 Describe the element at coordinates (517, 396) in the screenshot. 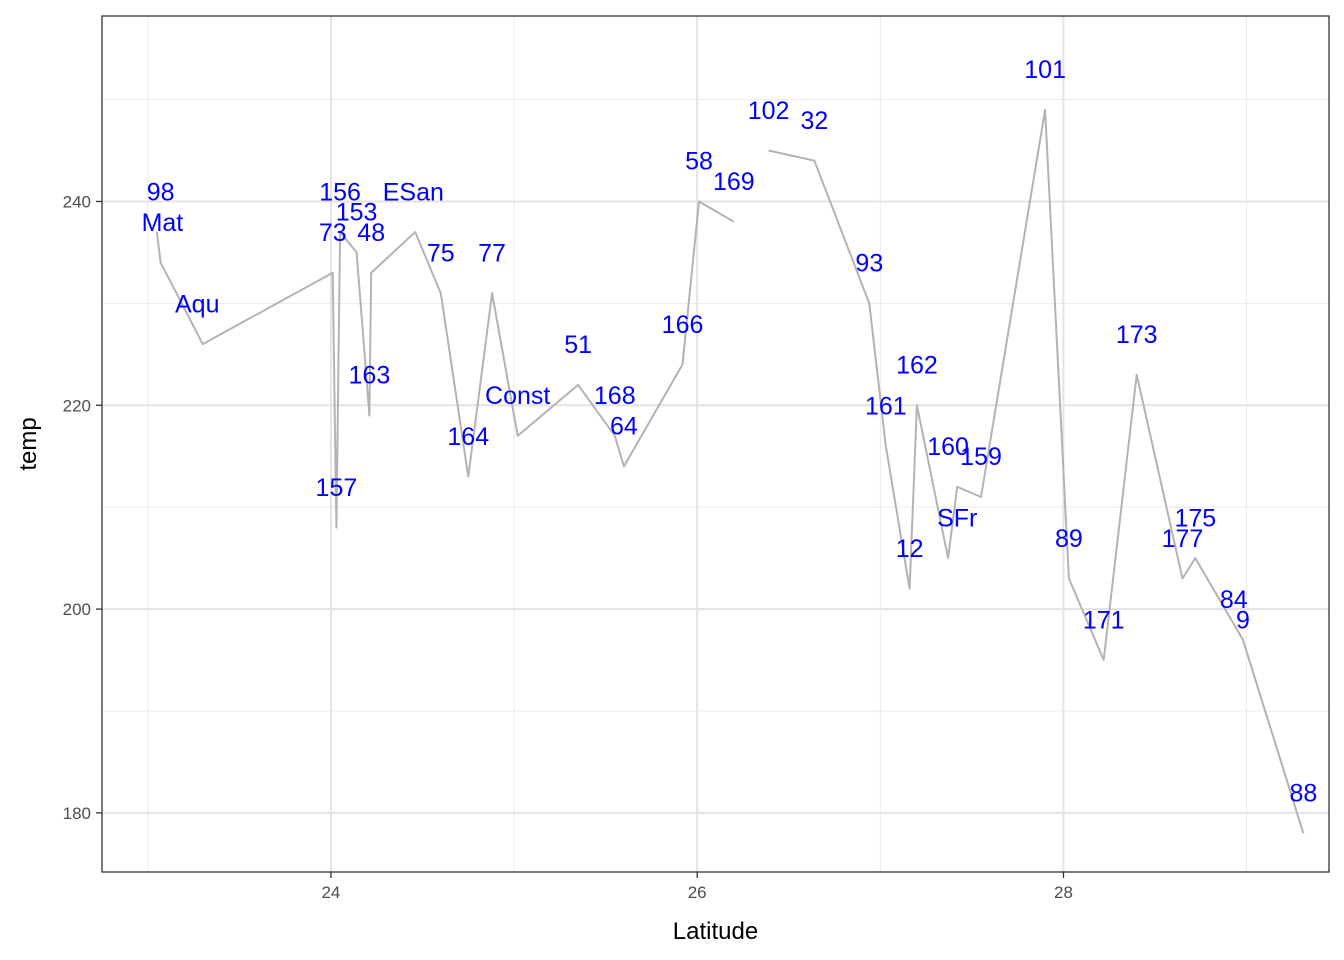

I see `point-label: Const` at that location.